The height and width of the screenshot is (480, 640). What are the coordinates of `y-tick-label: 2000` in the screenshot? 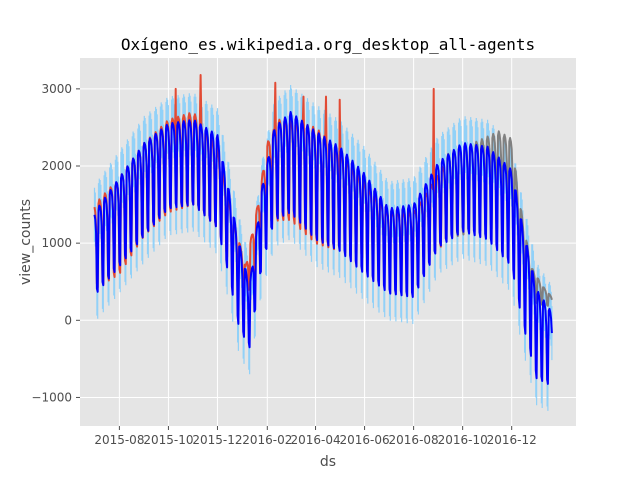 It's located at (56, 166).